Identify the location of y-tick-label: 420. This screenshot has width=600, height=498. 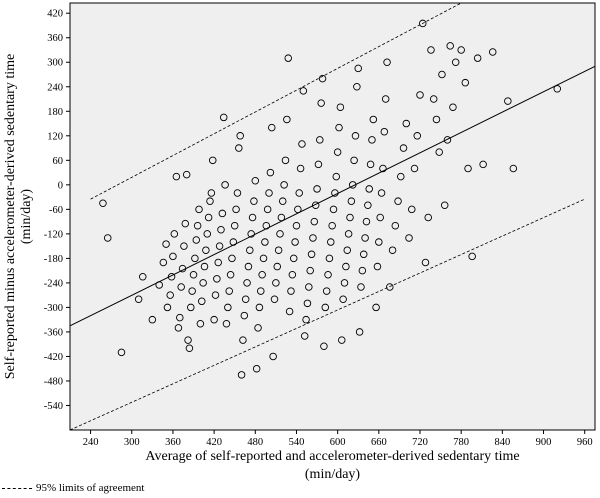
(55, 14).